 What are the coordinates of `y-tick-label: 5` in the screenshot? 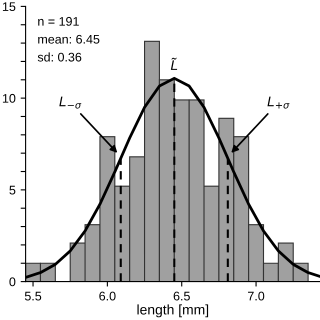 It's located at (12, 190).